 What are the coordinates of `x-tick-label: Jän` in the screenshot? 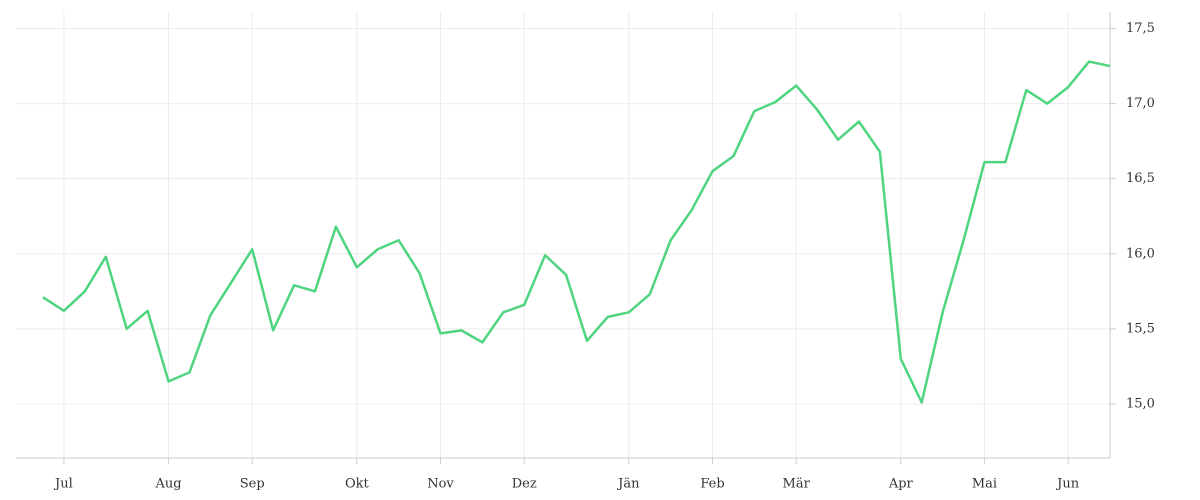 It's located at (628, 484).